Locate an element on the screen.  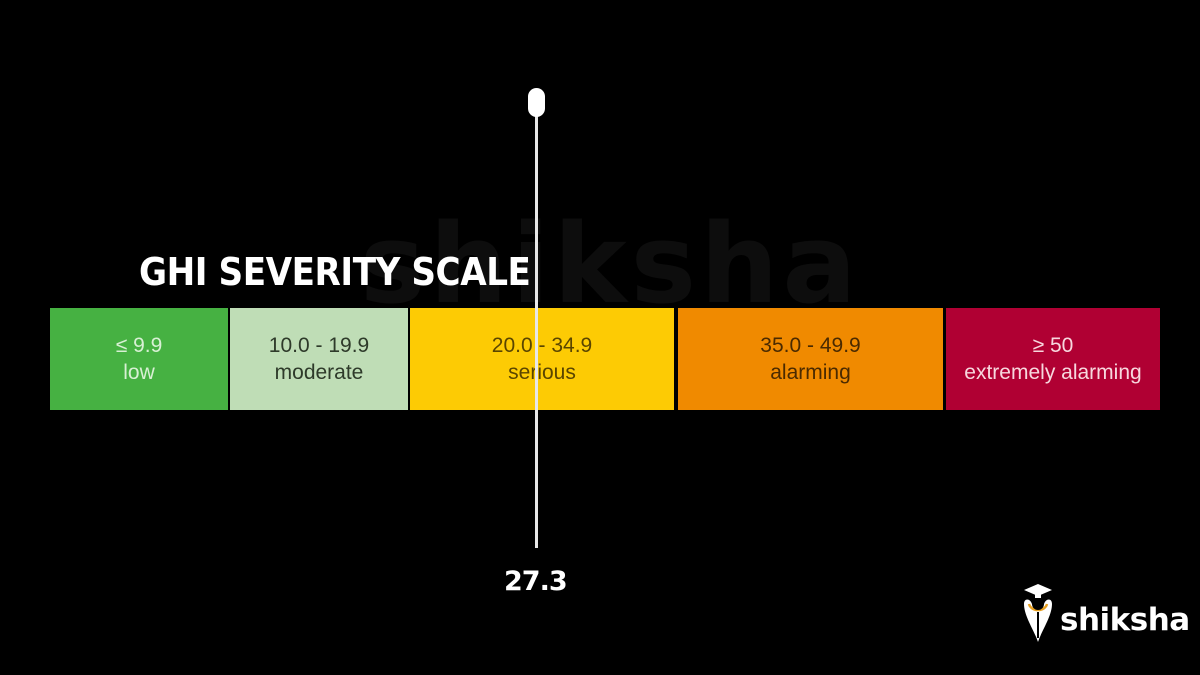
score-value: 27.3 is located at coordinates (536, 581).